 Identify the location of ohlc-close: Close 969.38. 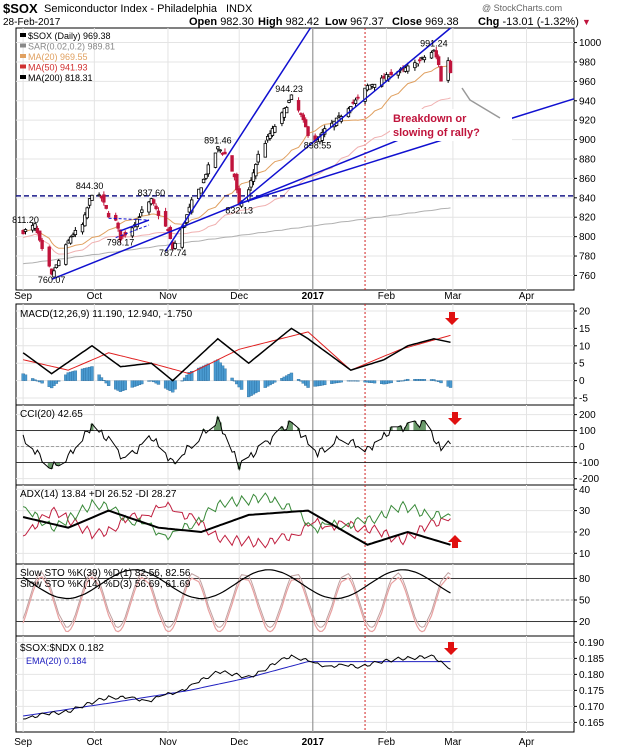
(425, 22).